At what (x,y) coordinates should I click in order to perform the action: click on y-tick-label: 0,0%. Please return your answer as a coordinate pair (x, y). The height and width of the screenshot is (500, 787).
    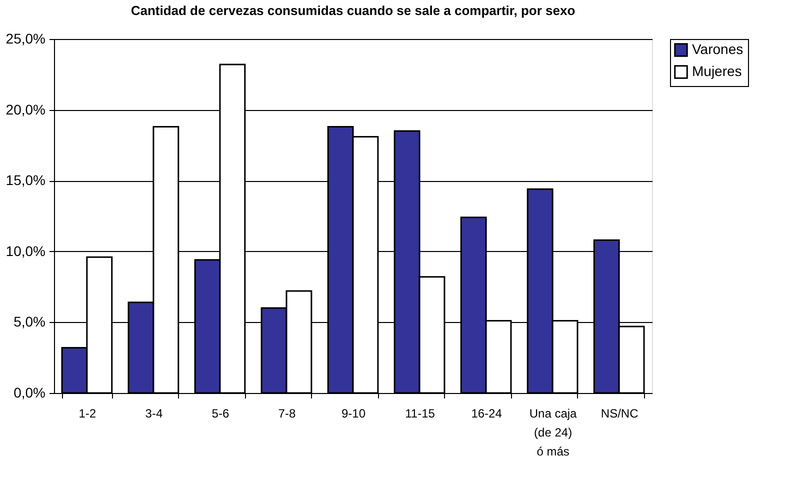
    Looking at the image, I should click on (30, 392).